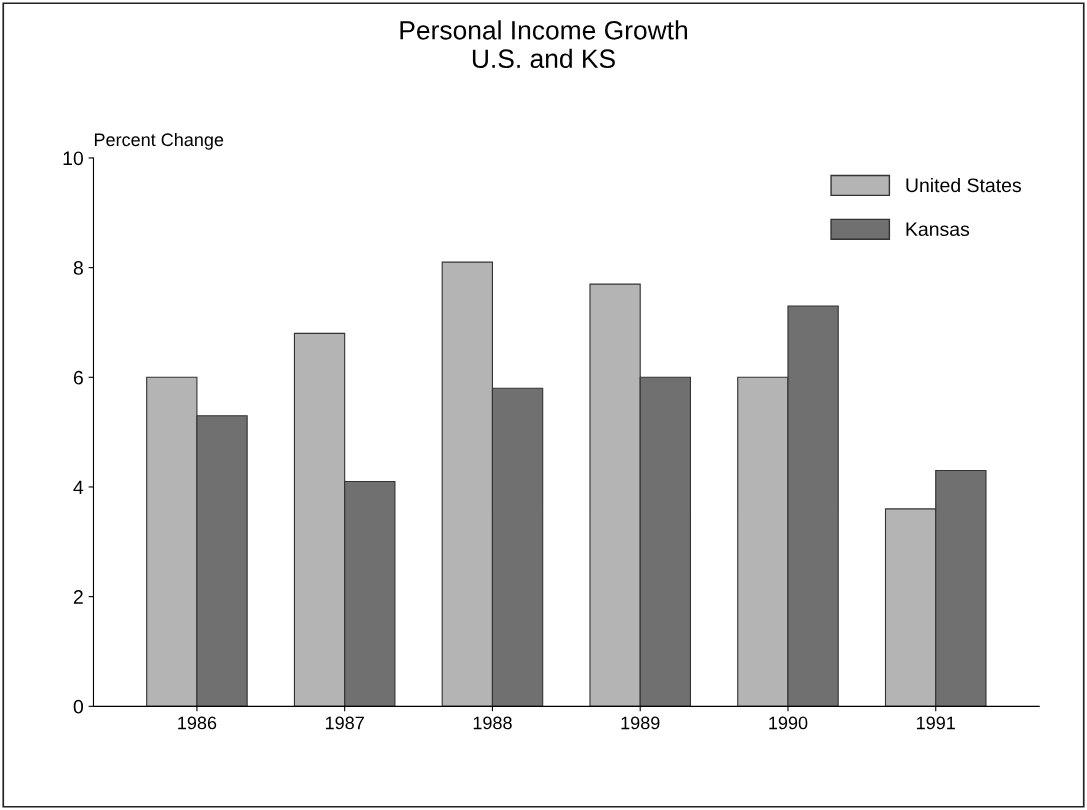  I want to click on y-tick-label: 0, so click(78, 706).